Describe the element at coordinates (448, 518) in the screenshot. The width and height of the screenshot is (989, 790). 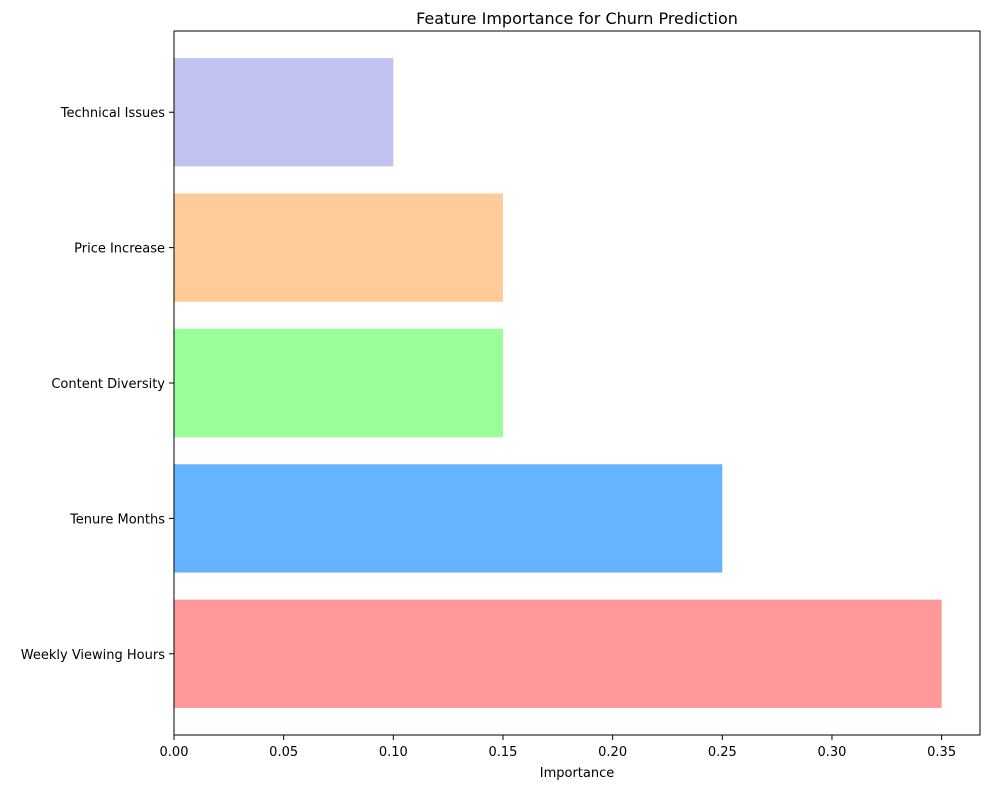
I see `bar-tenure-months` at that location.